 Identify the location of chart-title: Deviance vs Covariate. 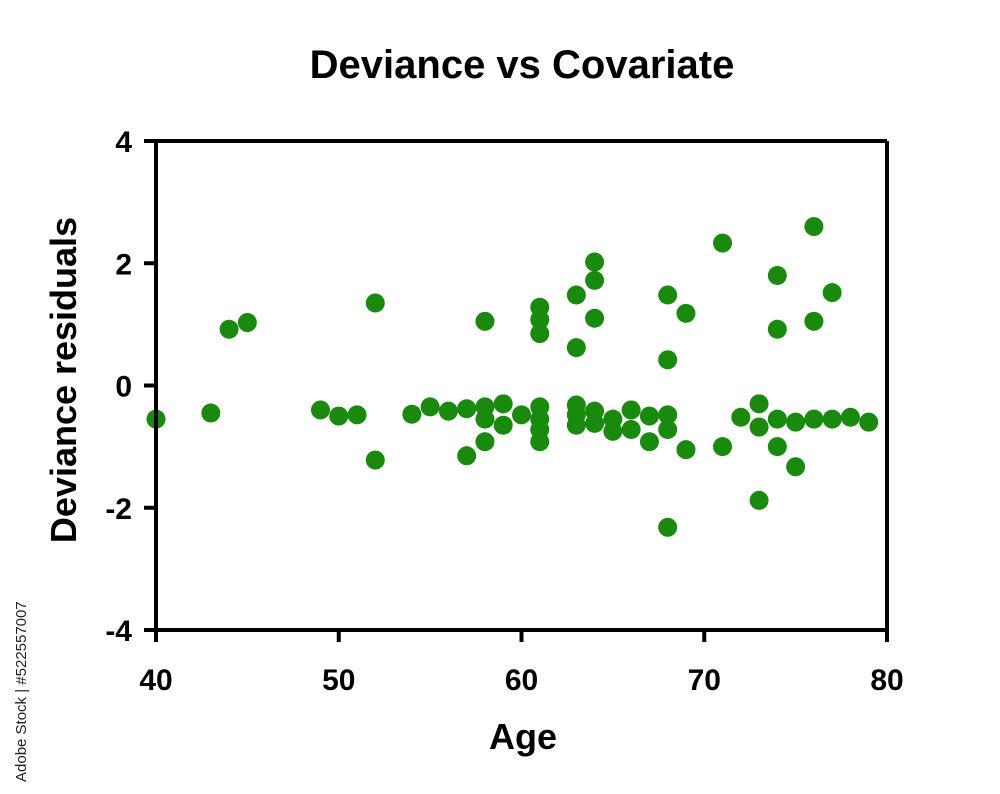
(522, 65).